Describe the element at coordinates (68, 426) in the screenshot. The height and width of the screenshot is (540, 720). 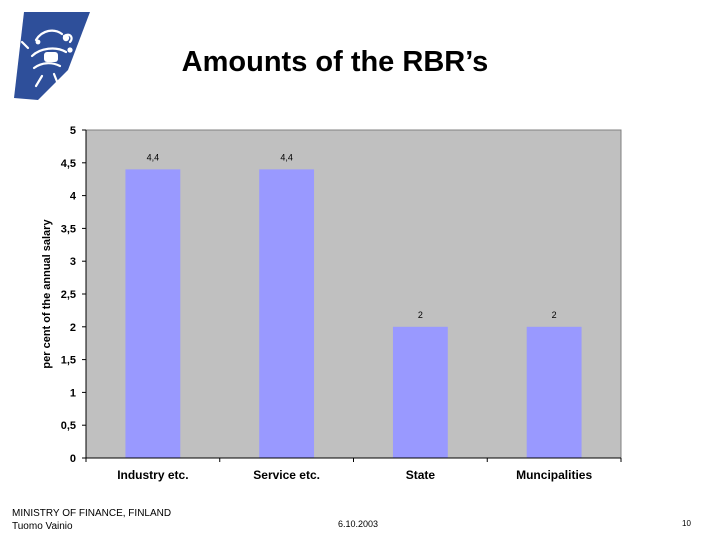
I see `y-tick-label: 0,5` at that location.